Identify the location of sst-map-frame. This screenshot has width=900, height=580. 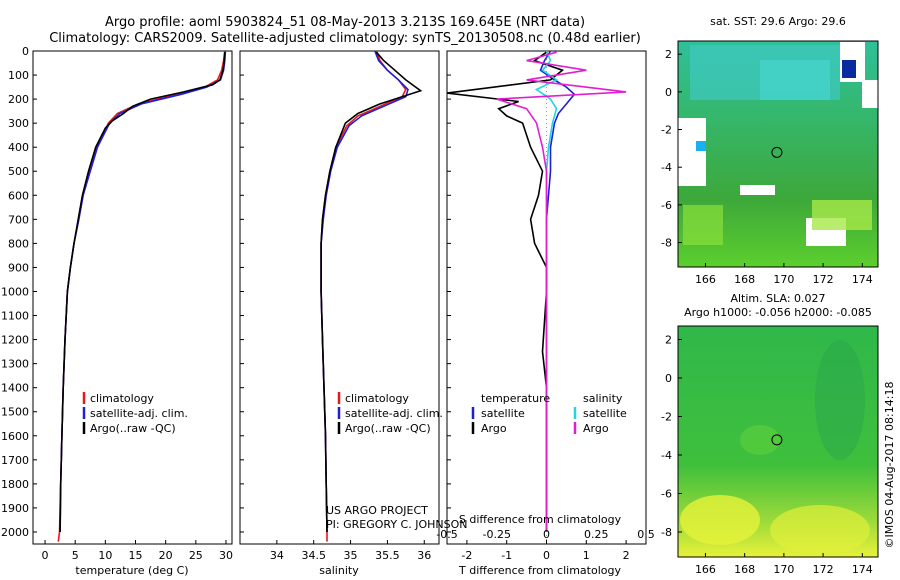
(778, 154).